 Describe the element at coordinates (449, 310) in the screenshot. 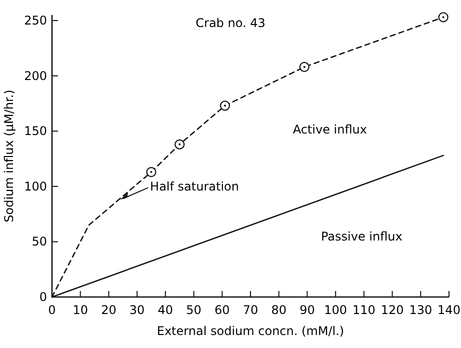

I see `x-tick-label: 140` at that location.